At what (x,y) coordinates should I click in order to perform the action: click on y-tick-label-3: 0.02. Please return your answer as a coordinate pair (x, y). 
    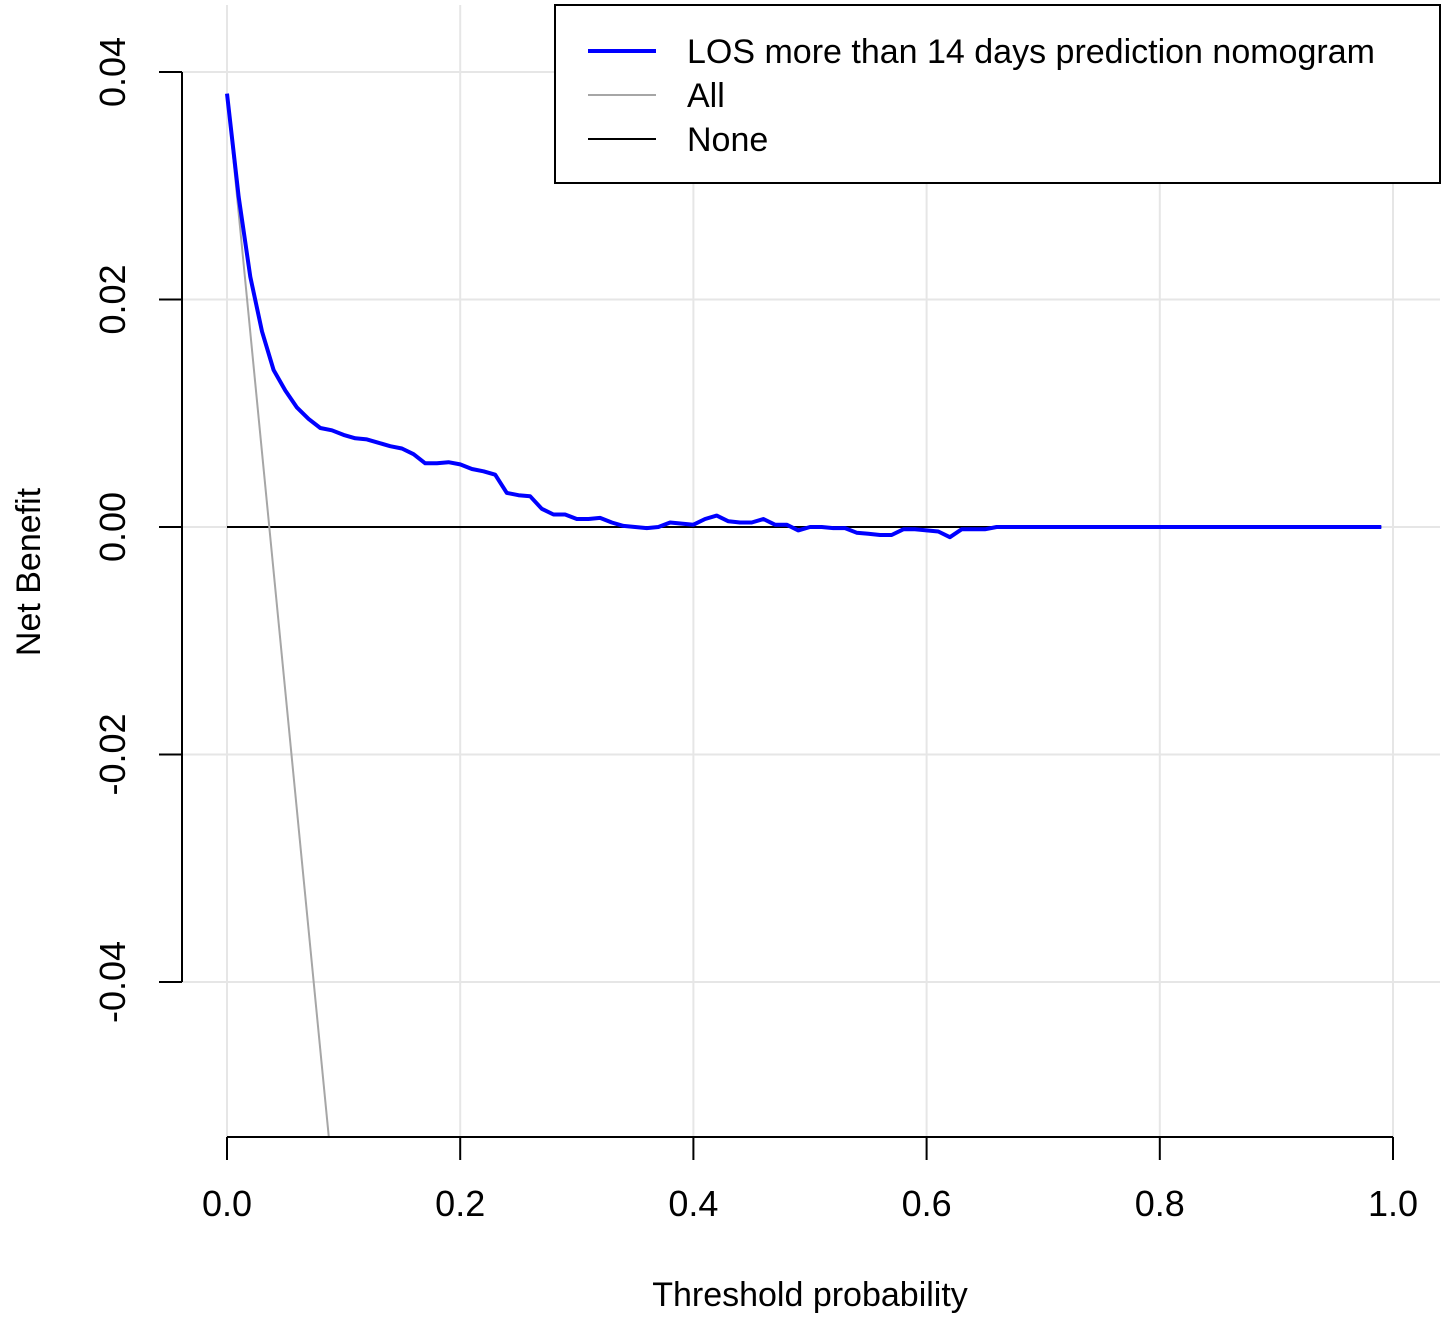
    Looking at the image, I should click on (112, 299).